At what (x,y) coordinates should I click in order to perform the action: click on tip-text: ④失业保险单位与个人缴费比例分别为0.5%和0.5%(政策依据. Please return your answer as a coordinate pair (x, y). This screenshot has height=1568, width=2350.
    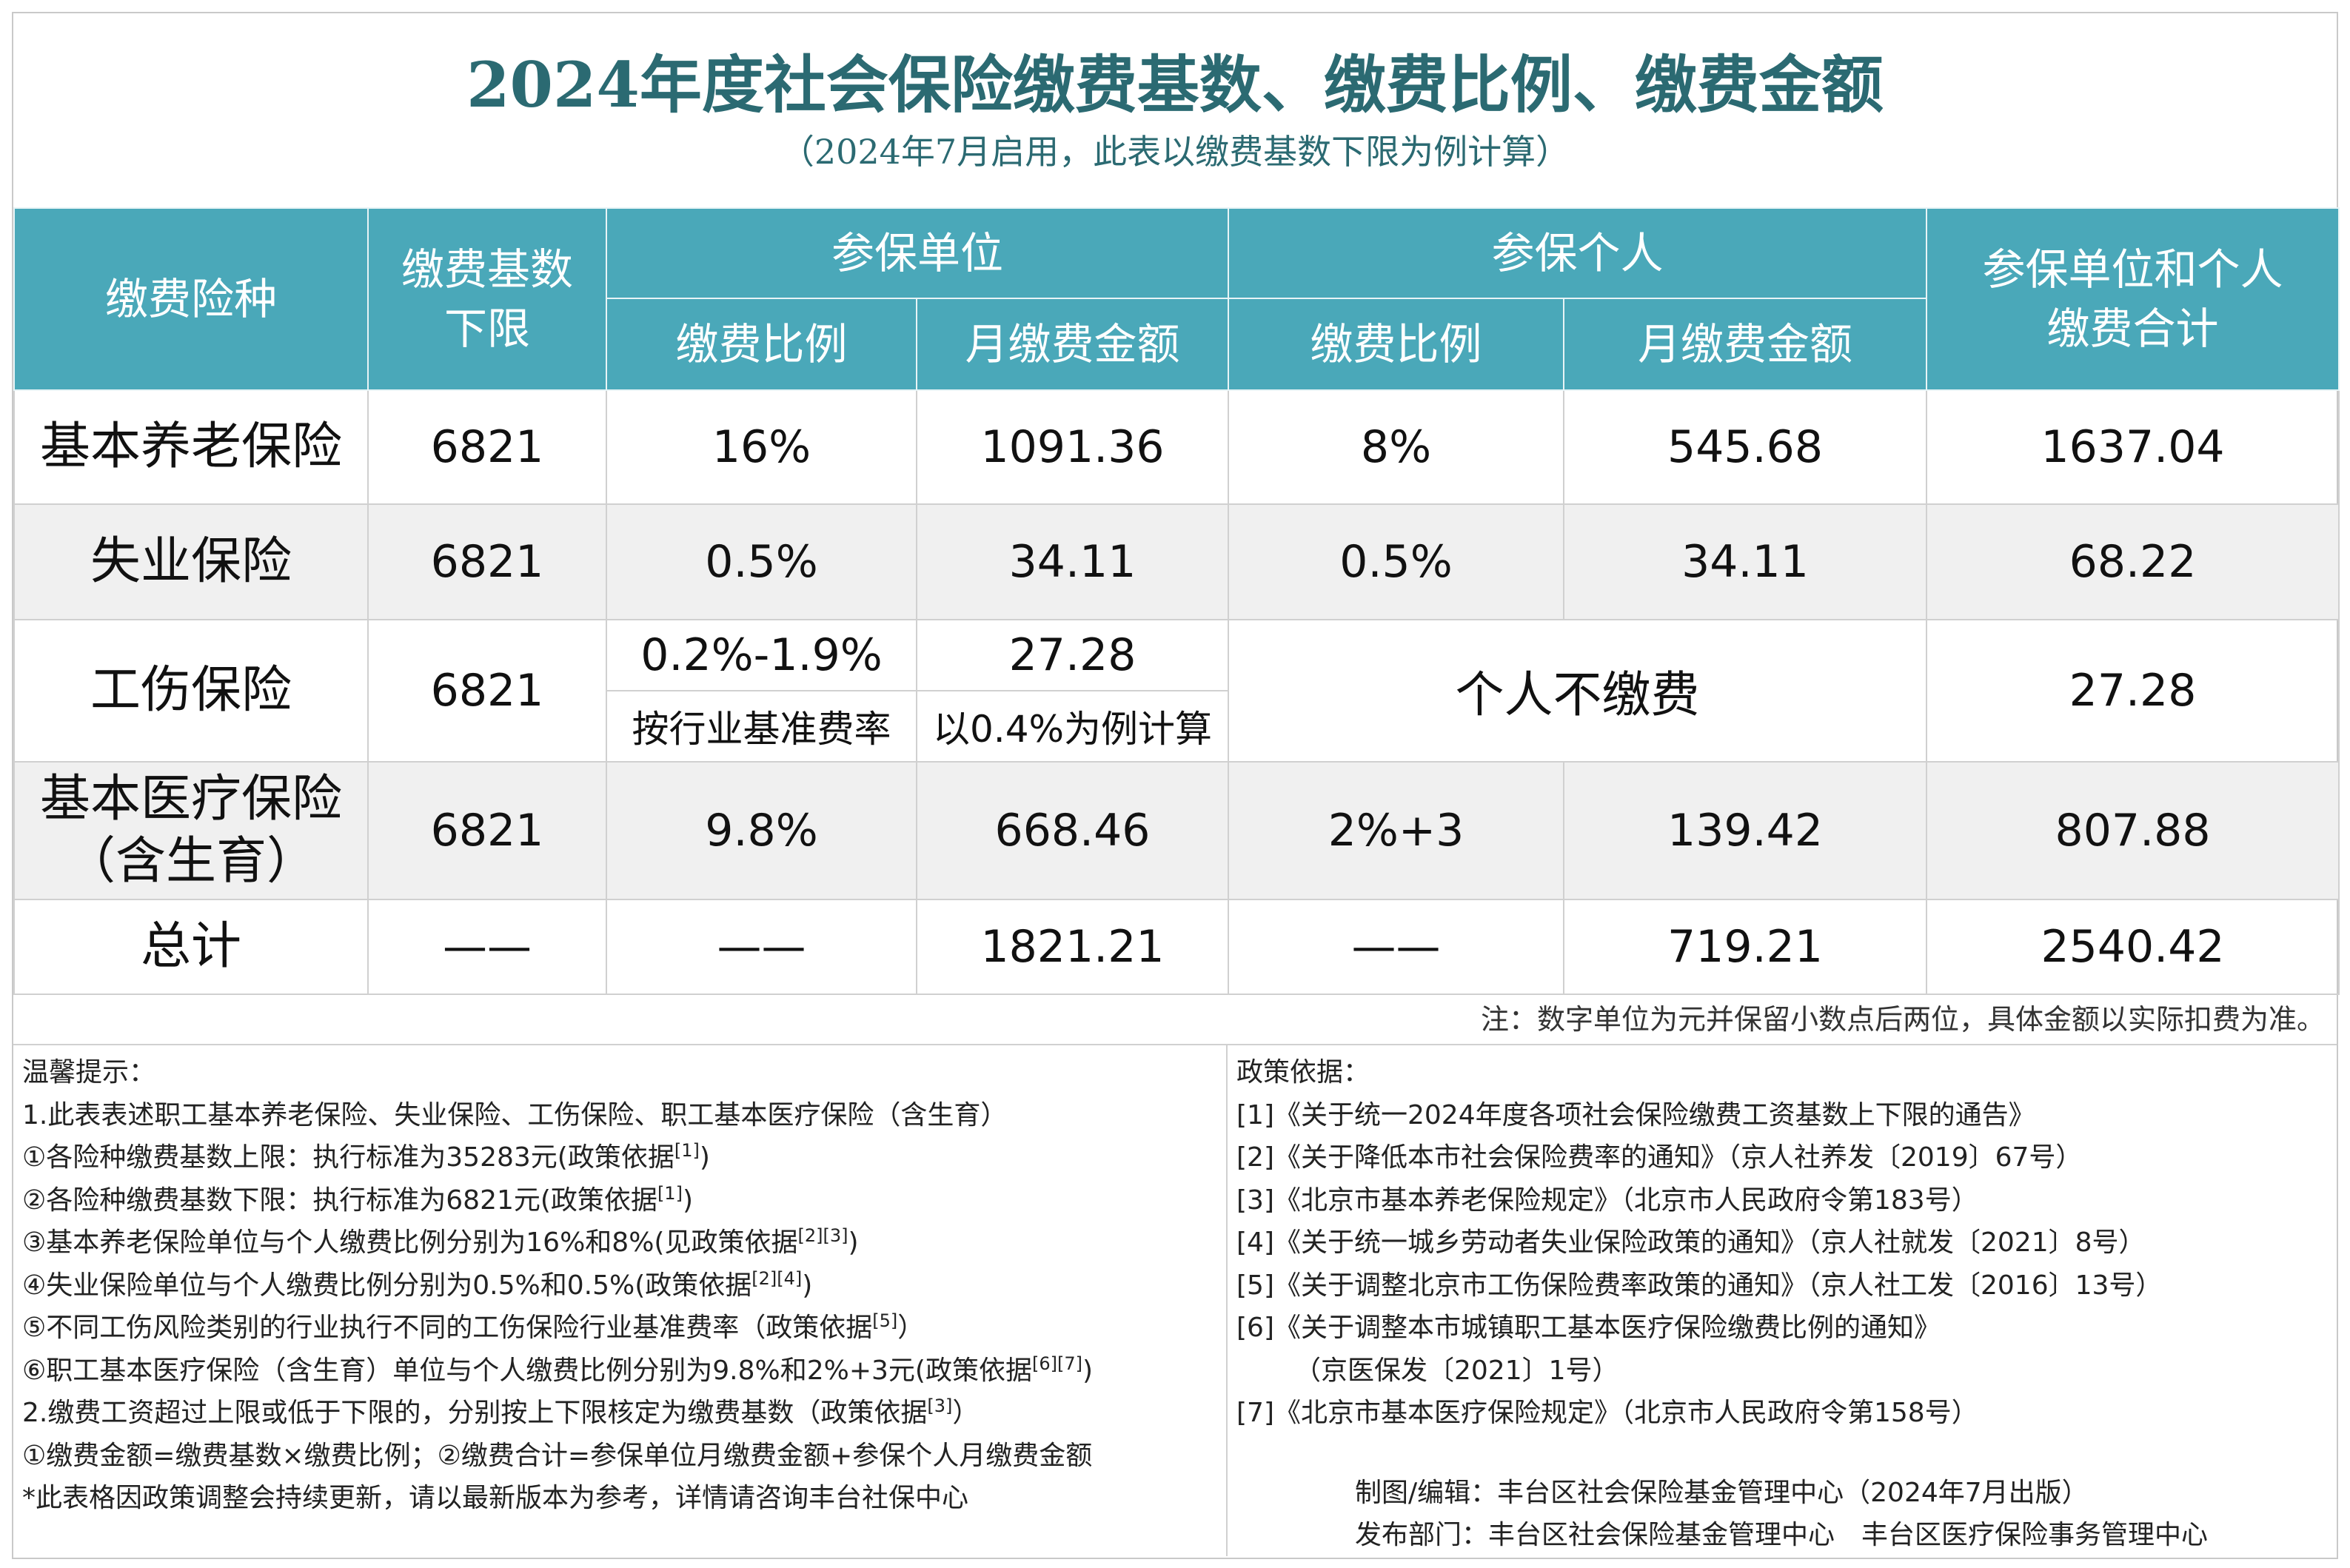
    Looking at the image, I should click on (387, 1285).